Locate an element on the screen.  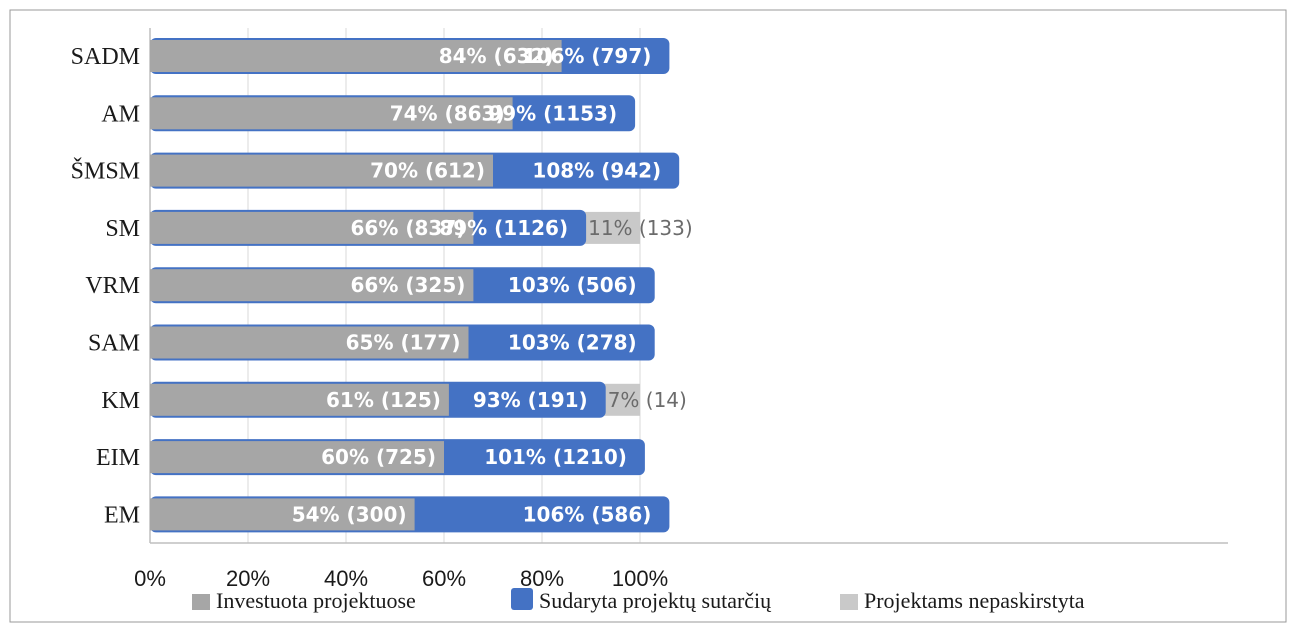
category-label: KM is located at coordinates (120, 401).